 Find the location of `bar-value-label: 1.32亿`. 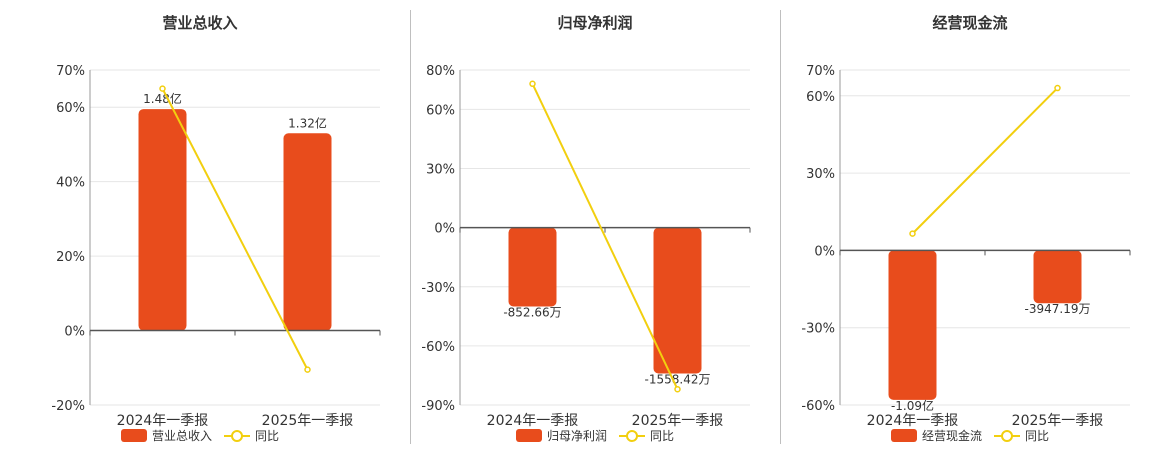

bar-value-label: 1.32亿 is located at coordinates (307, 122).